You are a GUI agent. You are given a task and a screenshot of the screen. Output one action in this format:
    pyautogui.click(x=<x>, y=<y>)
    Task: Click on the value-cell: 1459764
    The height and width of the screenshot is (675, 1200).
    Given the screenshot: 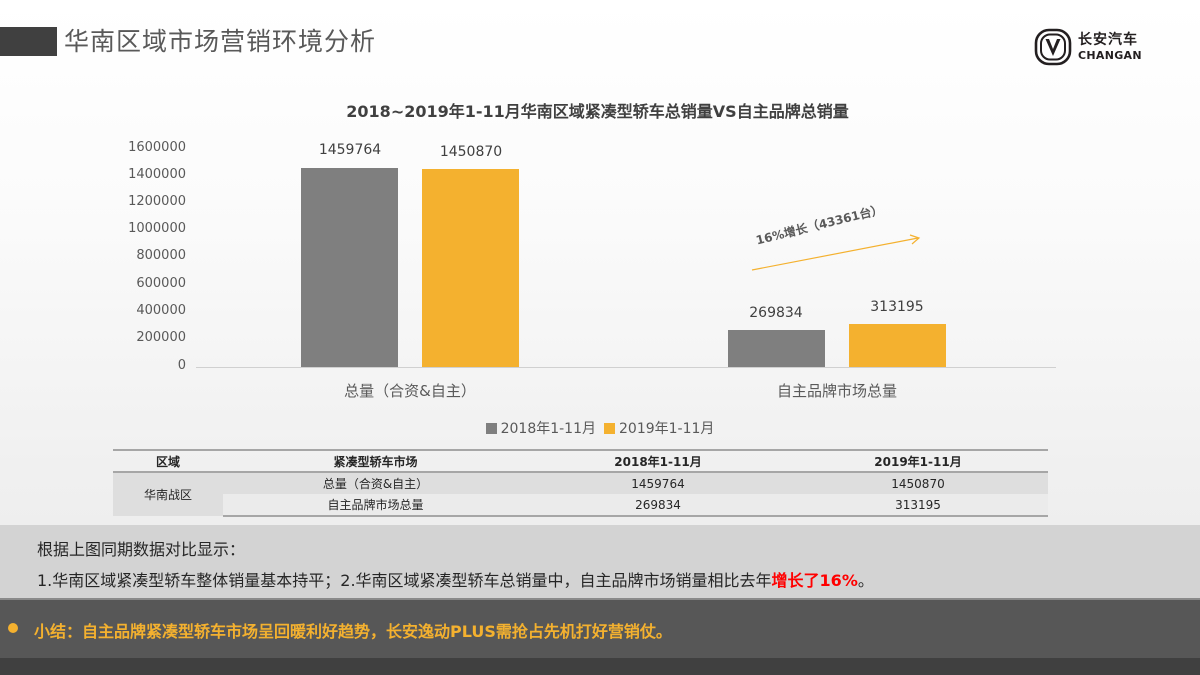 What is the action you would take?
    pyautogui.click(x=658, y=483)
    